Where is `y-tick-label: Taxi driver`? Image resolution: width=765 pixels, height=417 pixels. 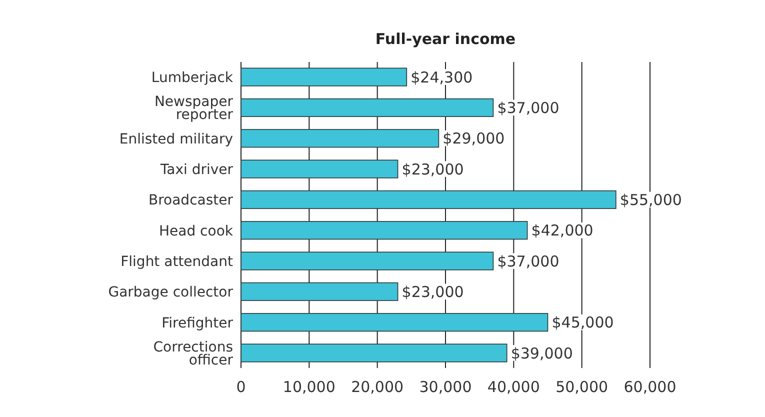
y-tick-label: Taxi driver is located at coordinates (196, 170).